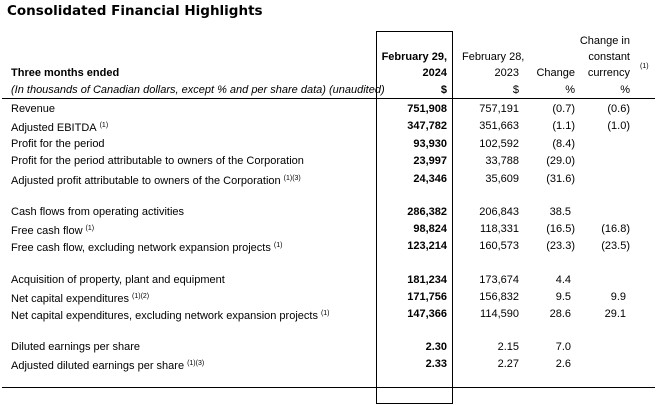  What do you see at coordinates (135, 11) in the screenshot?
I see `page-title: Consolidated Financial Highlights` at bounding box center [135, 11].